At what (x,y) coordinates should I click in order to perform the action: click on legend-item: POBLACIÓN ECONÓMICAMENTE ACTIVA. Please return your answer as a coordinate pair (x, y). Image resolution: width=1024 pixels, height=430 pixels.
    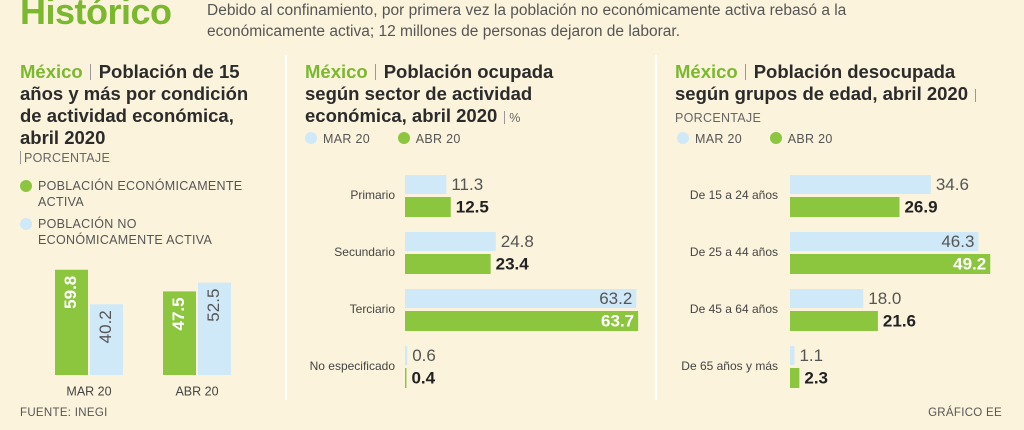
    Looking at the image, I should click on (140, 194).